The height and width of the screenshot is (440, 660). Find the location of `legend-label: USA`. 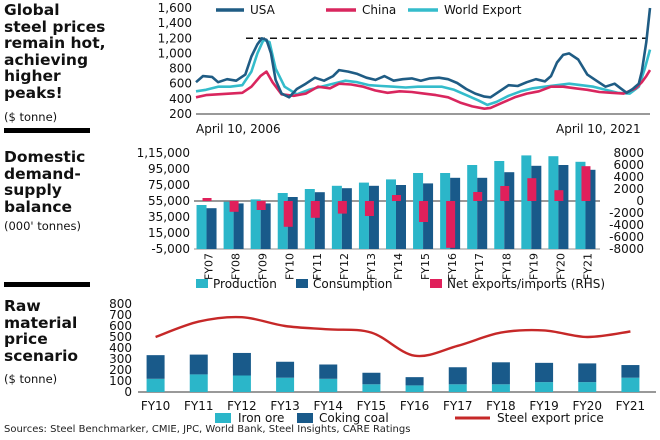

legend-label: USA is located at coordinates (263, 10).